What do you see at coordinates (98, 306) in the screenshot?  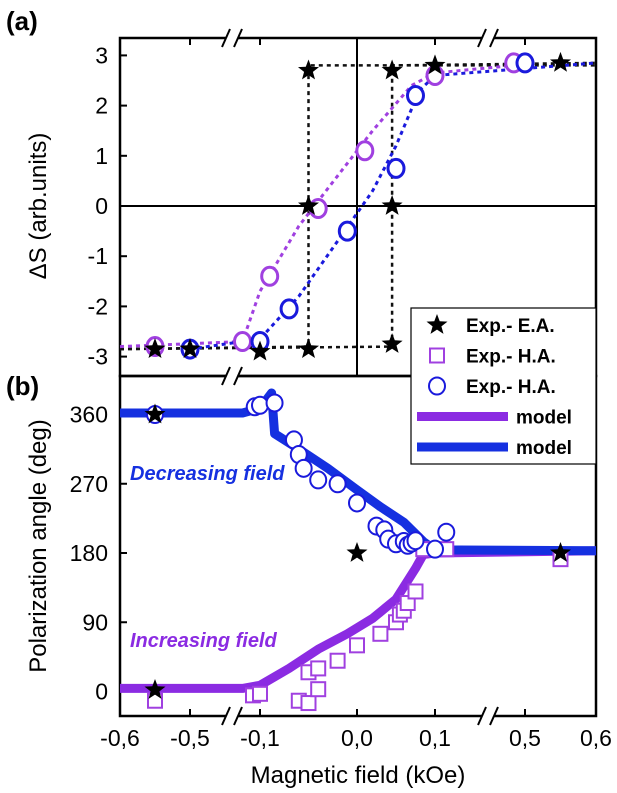 I see `y-tick-label: -2` at bounding box center [98, 306].